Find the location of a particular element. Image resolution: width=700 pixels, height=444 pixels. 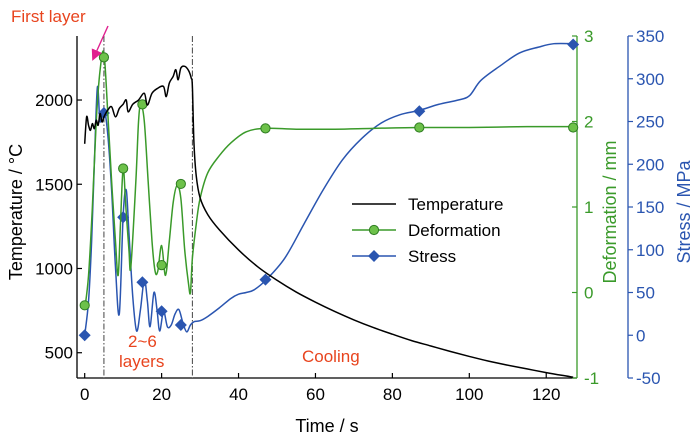

x-tick-label: 100 is located at coordinates (469, 394).